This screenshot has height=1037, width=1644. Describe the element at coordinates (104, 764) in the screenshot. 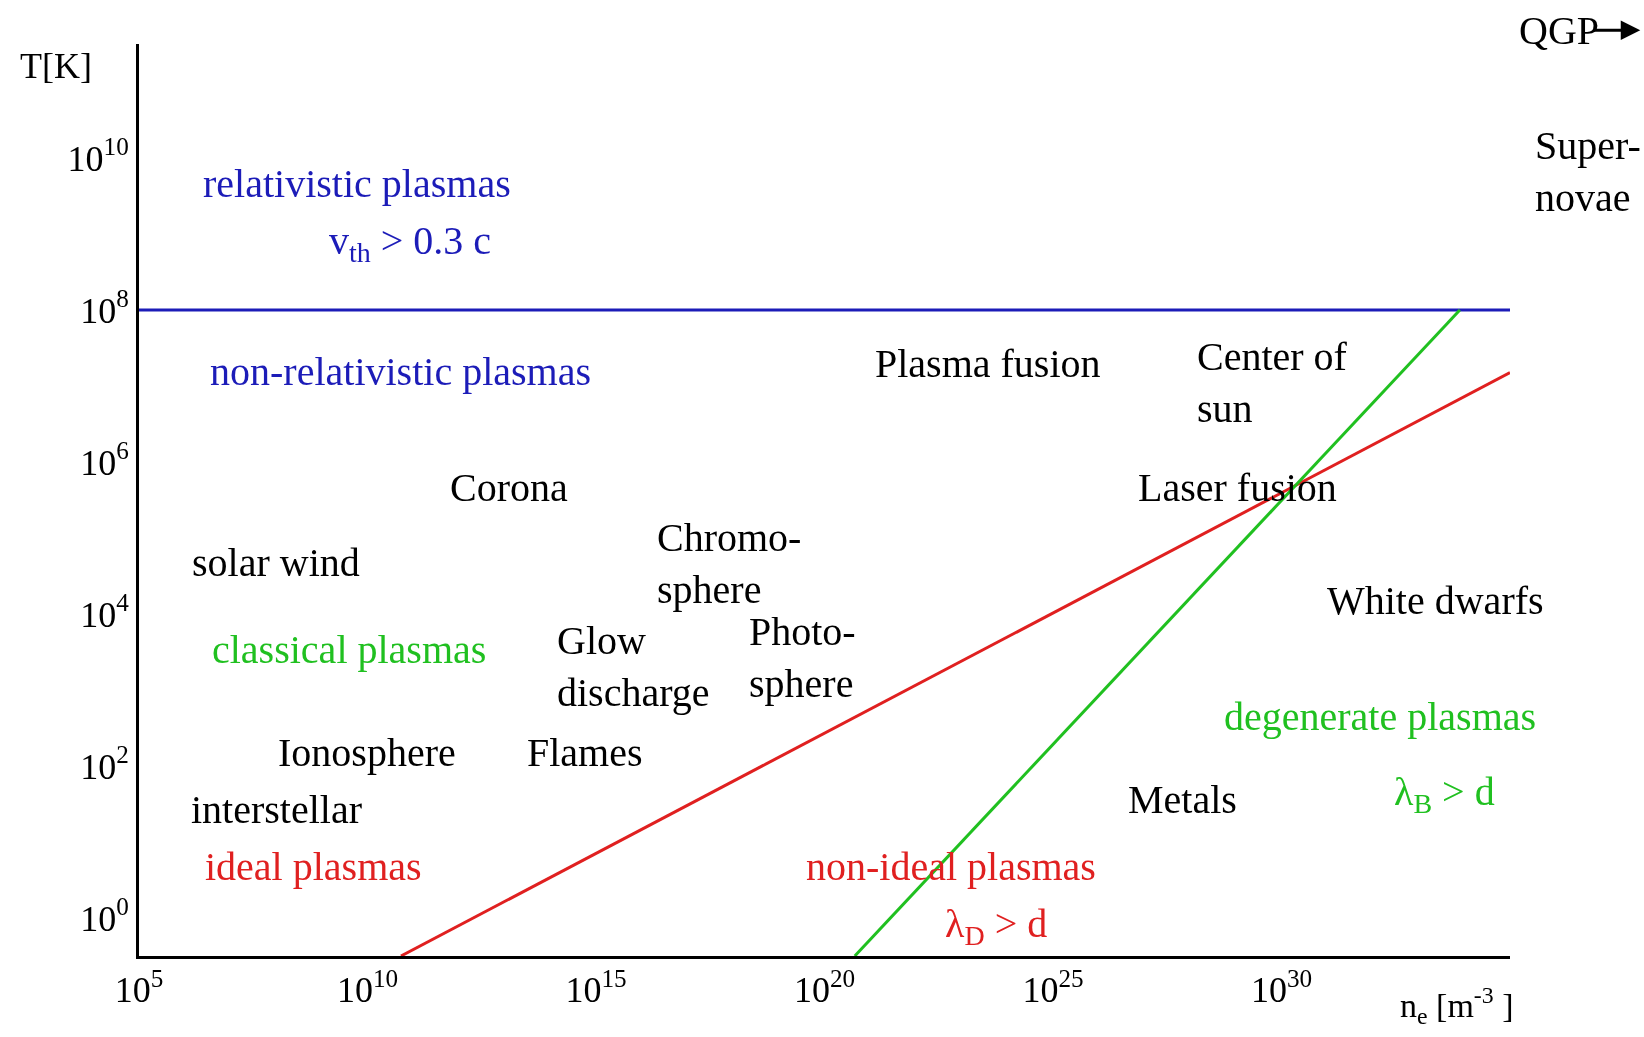

I see `y-tick-label: 10$^{2}$` at that location.